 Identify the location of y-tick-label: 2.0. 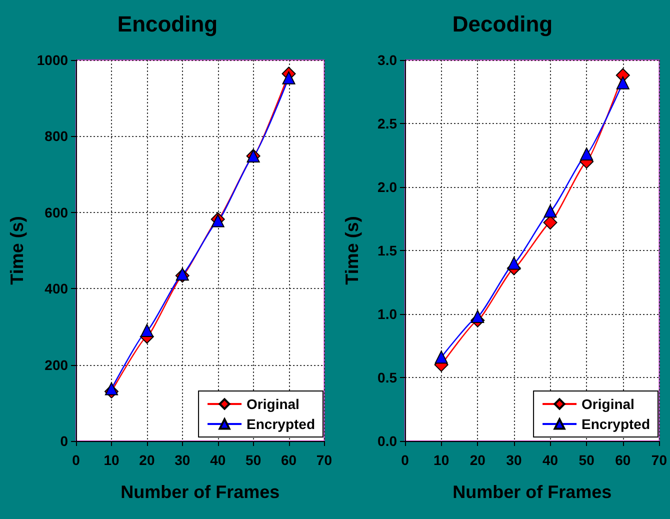
(388, 187).